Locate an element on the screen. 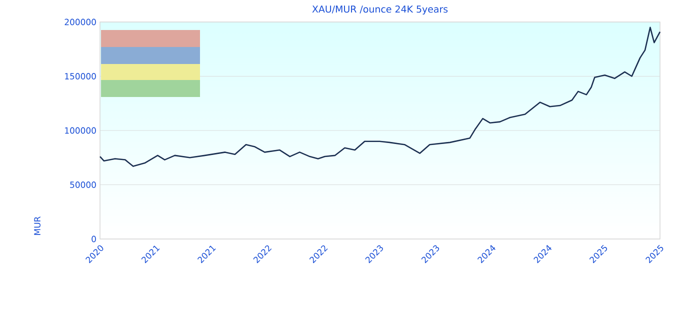 The width and height of the screenshot is (680, 320). y-tick-label: 200000 is located at coordinates (80, 22).